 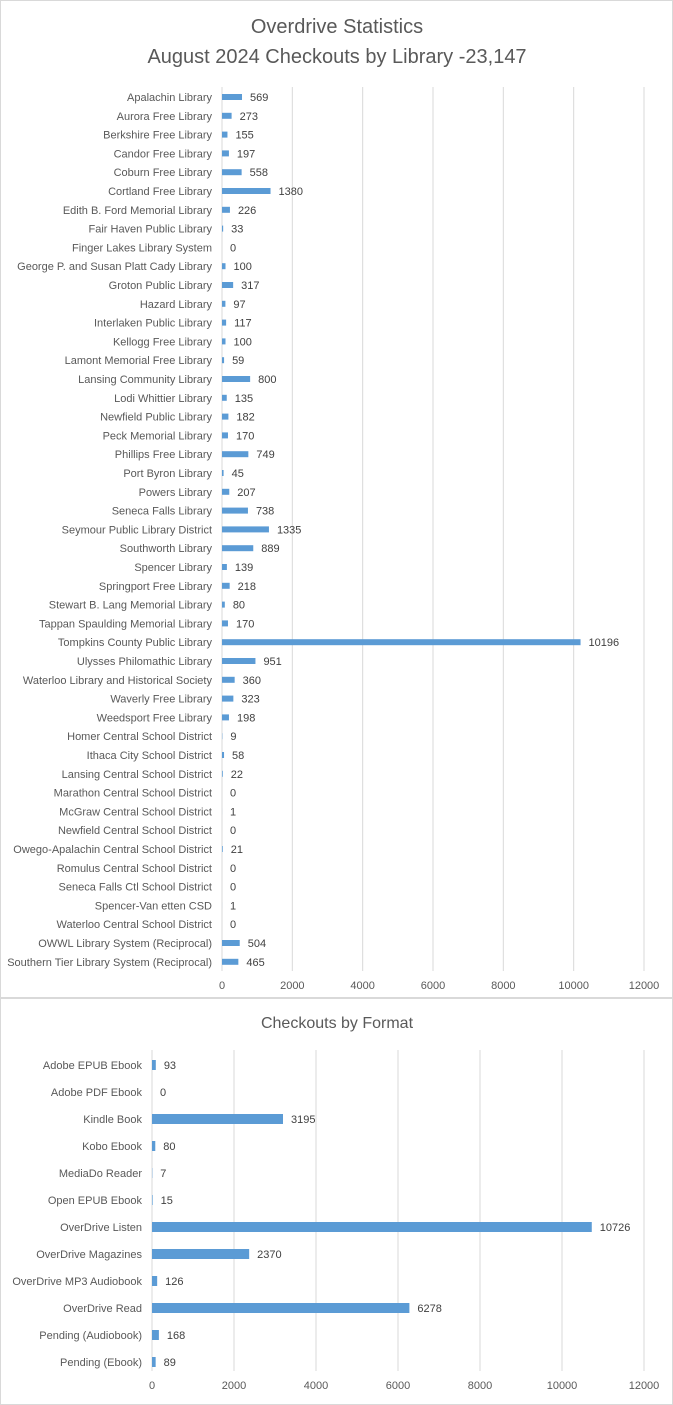 What do you see at coordinates (163, 173) in the screenshot?
I see `category-label: Coburn Free Library` at bounding box center [163, 173].